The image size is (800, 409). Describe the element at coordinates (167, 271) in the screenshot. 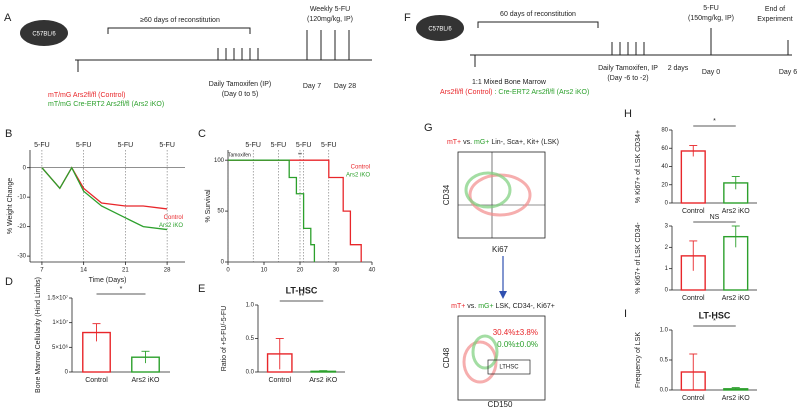

I see `x-tick-label: 28` at that location.